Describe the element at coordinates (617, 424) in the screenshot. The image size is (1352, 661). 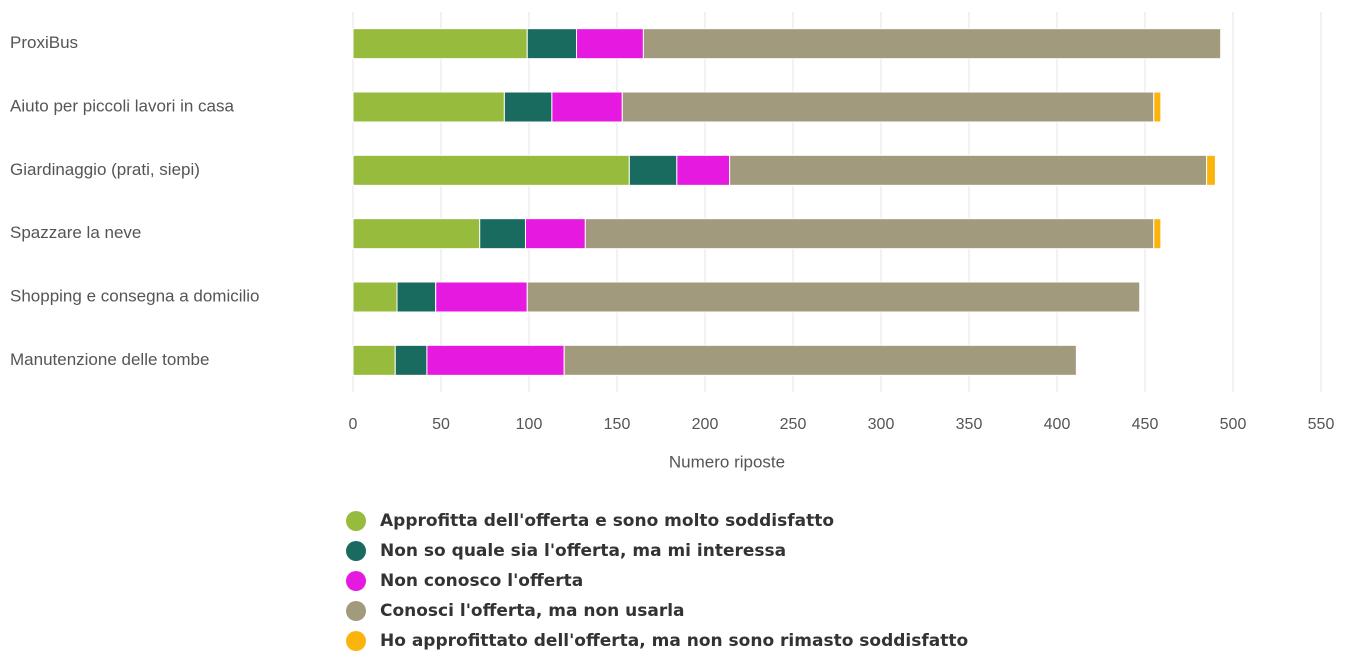
I see `x-tick-label: 150` at that location.